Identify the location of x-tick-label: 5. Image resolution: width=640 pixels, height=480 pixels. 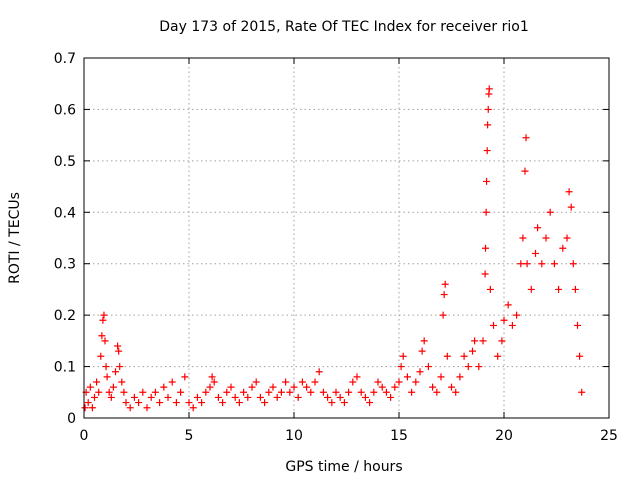
(189, 436).